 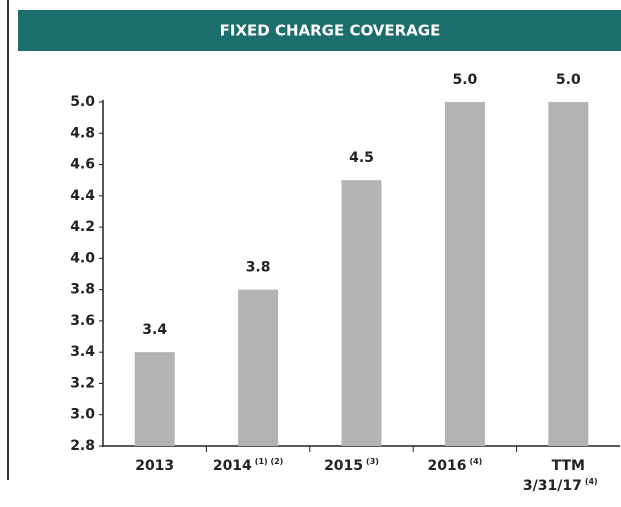 I want to click on x-tick-label-text: 2015, so click(x=343, y=466).